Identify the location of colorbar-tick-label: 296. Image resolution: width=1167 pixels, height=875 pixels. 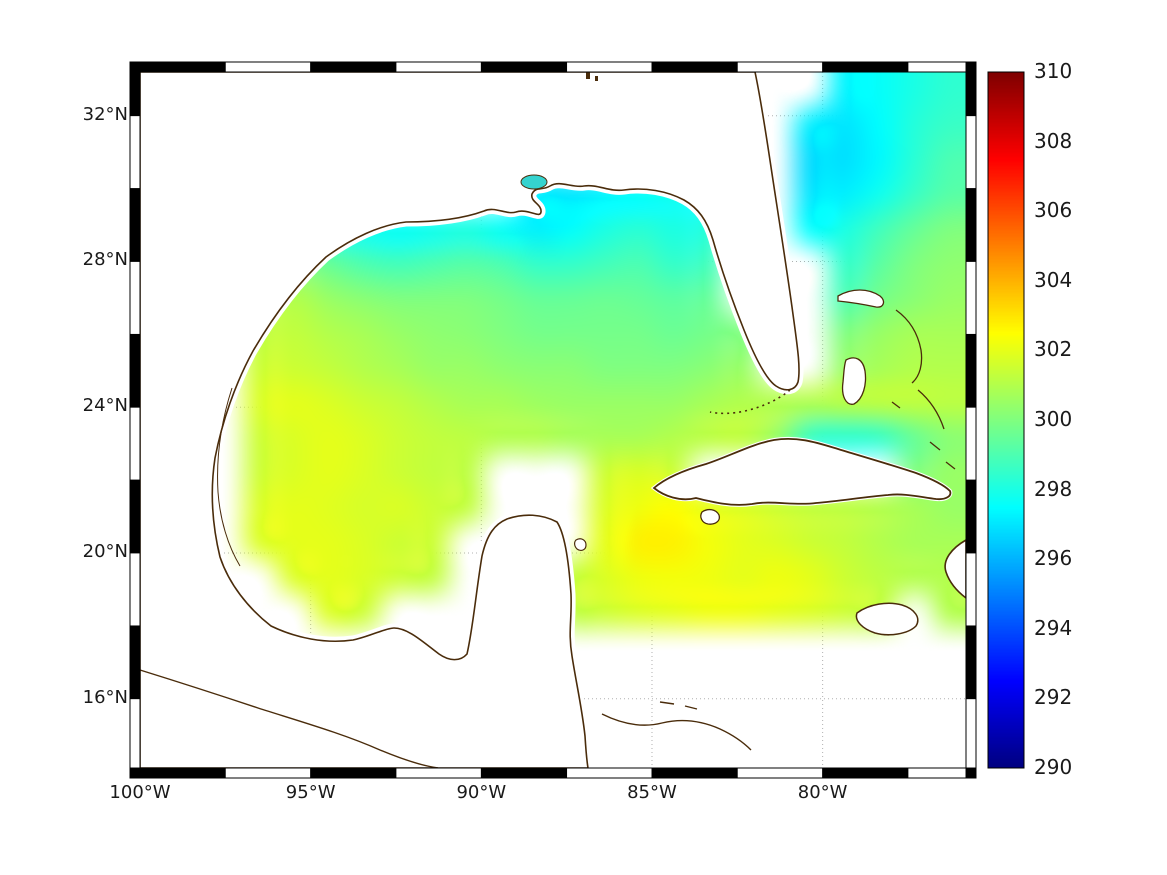
(1053, 558).